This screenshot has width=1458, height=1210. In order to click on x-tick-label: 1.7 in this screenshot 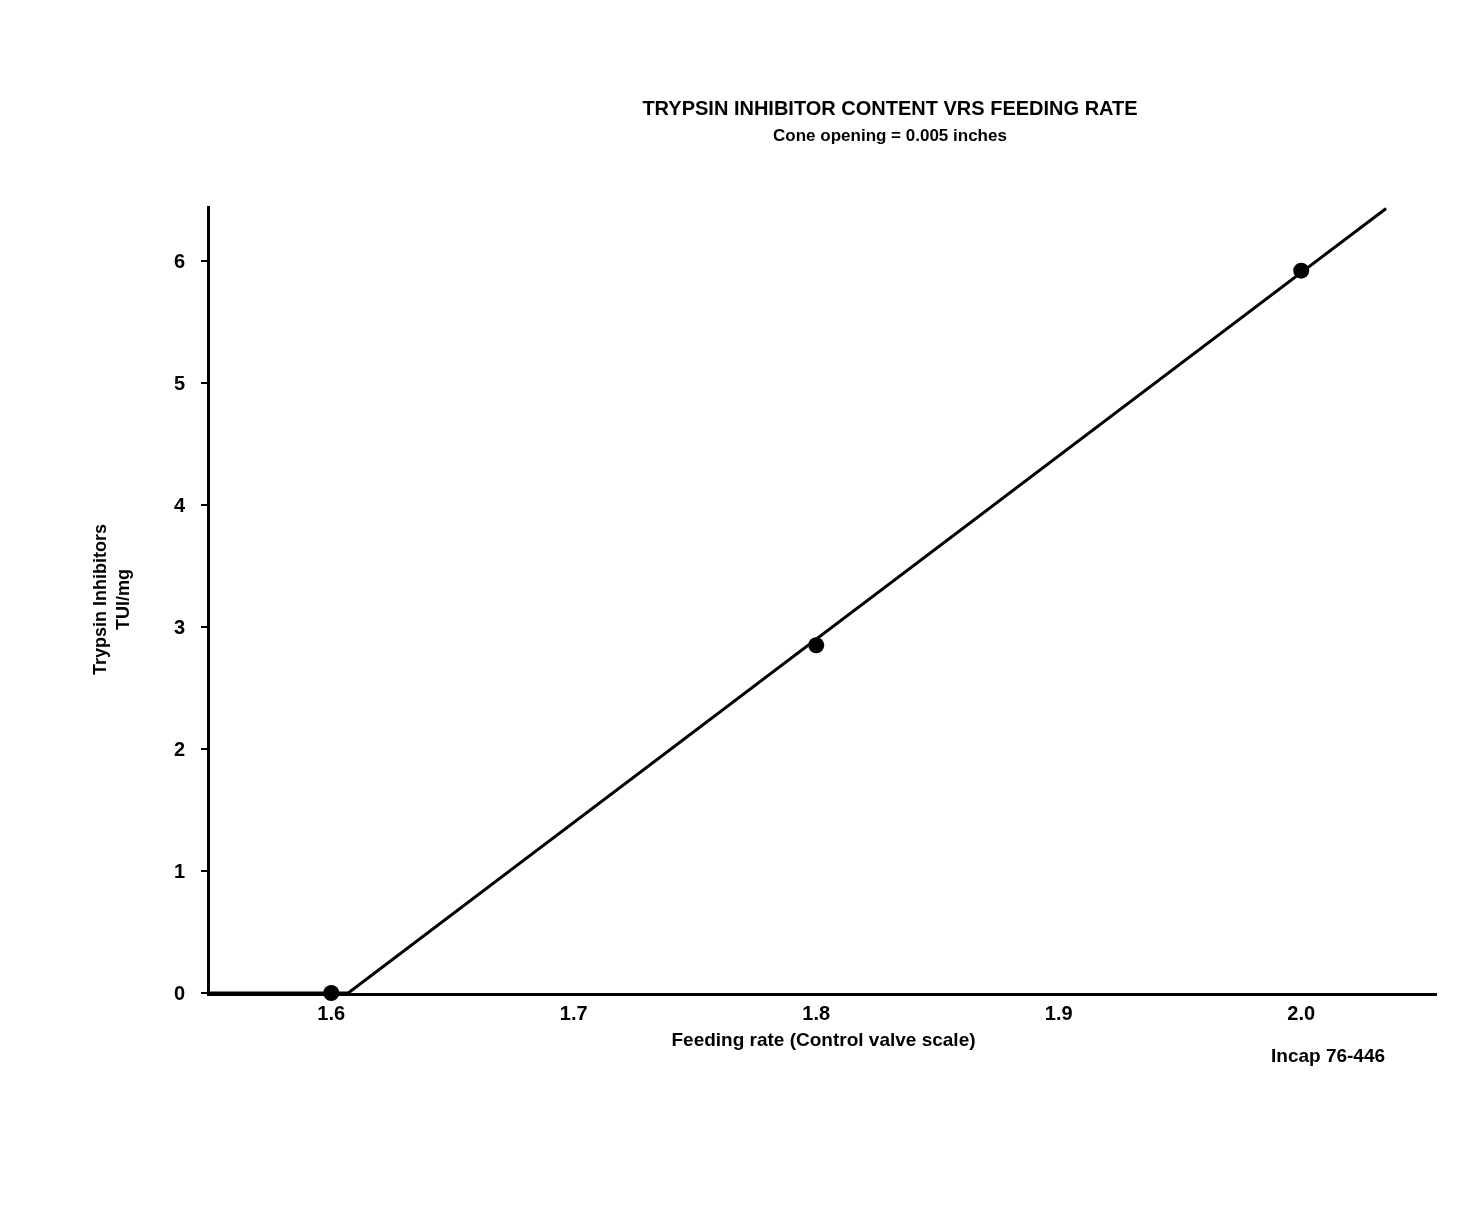, I will do `click(573, 1013)`.